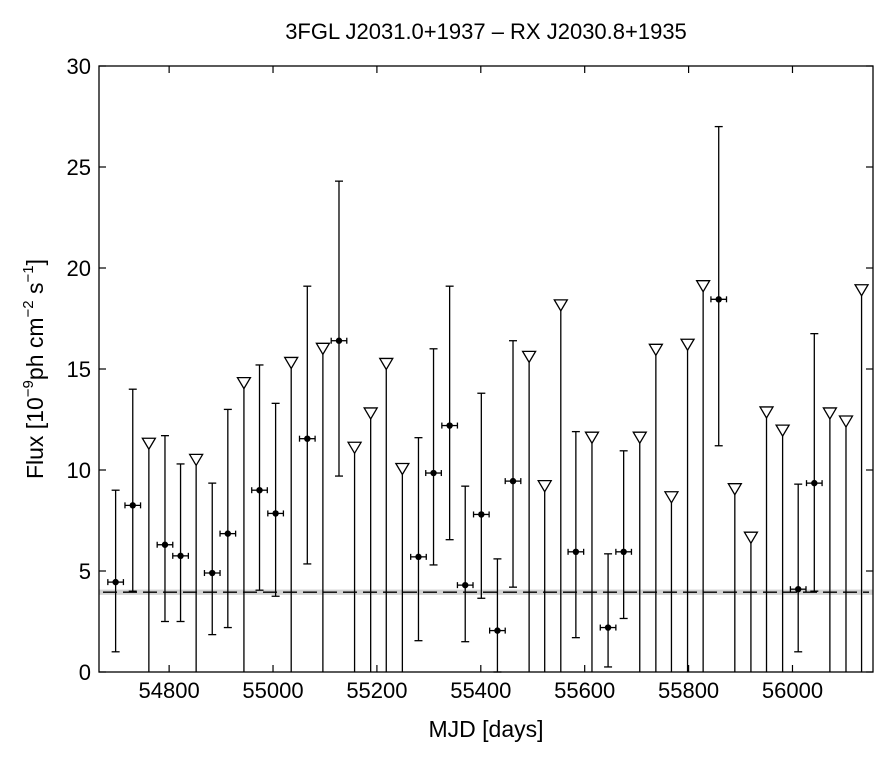 Image resolution: width=886 pixels, height=761 pixels. What do you see at coordinates (485, 729) in the screenshot?
I see `x-axis-label: MJD [days]` at bounding box center [485, 729].